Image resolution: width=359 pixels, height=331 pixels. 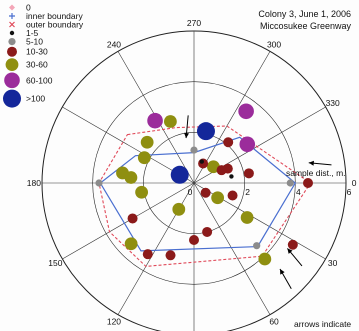 What do you see at coordinates (37, 52) in the screenshot?
I see `legend-label: 10-30` at bounding box center [37, 52].